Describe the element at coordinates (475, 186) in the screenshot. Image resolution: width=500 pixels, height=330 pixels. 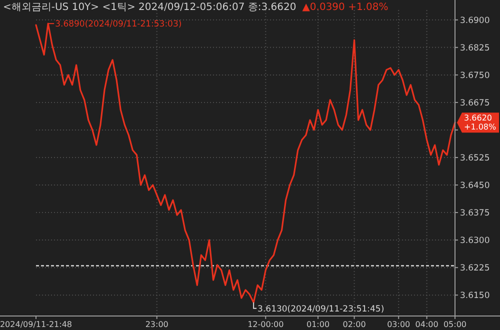
I see `y-tick-label: 3.6450` at that location.